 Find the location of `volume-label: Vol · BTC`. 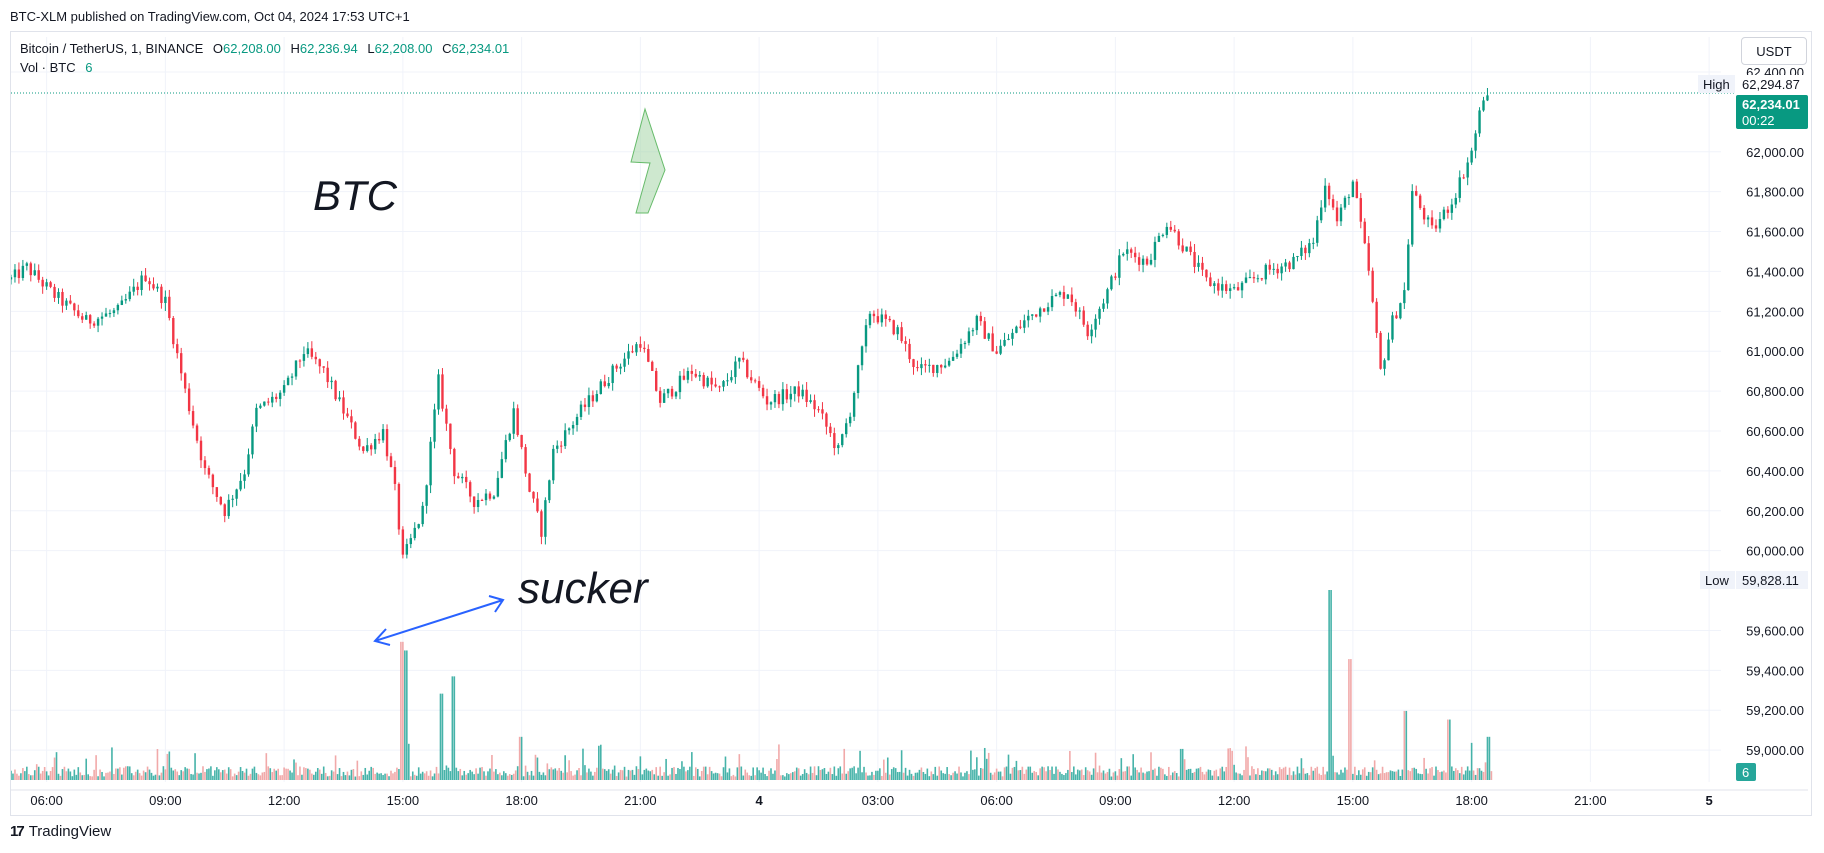

volume-label: Vol · BTC is located at coordinates (48, 67).